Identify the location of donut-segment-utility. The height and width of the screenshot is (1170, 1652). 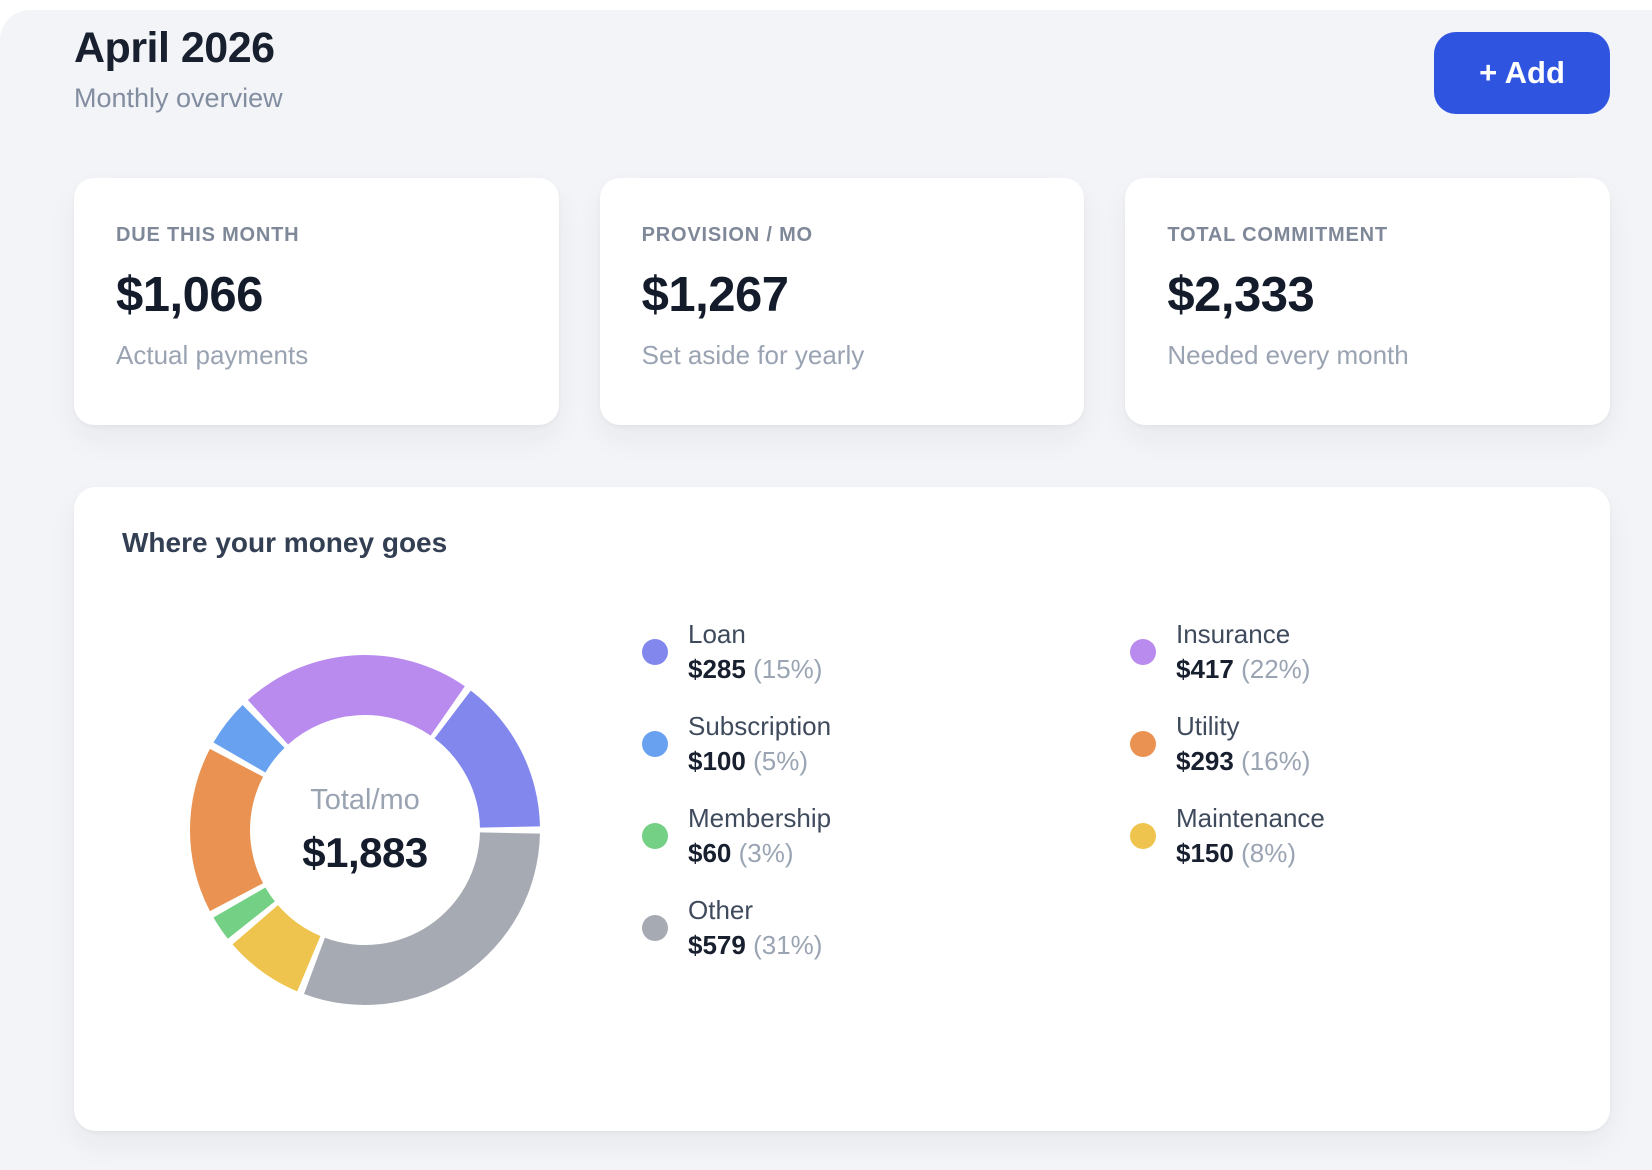
(226, 830).